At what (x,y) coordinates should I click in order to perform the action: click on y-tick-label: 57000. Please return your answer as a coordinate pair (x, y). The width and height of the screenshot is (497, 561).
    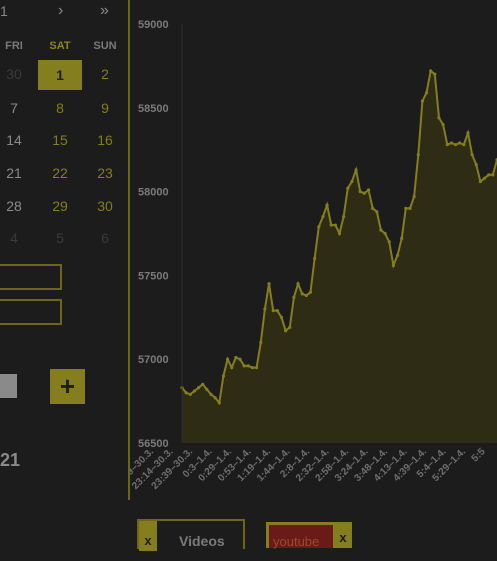
    Looking at the image, I should click on (153, 360).